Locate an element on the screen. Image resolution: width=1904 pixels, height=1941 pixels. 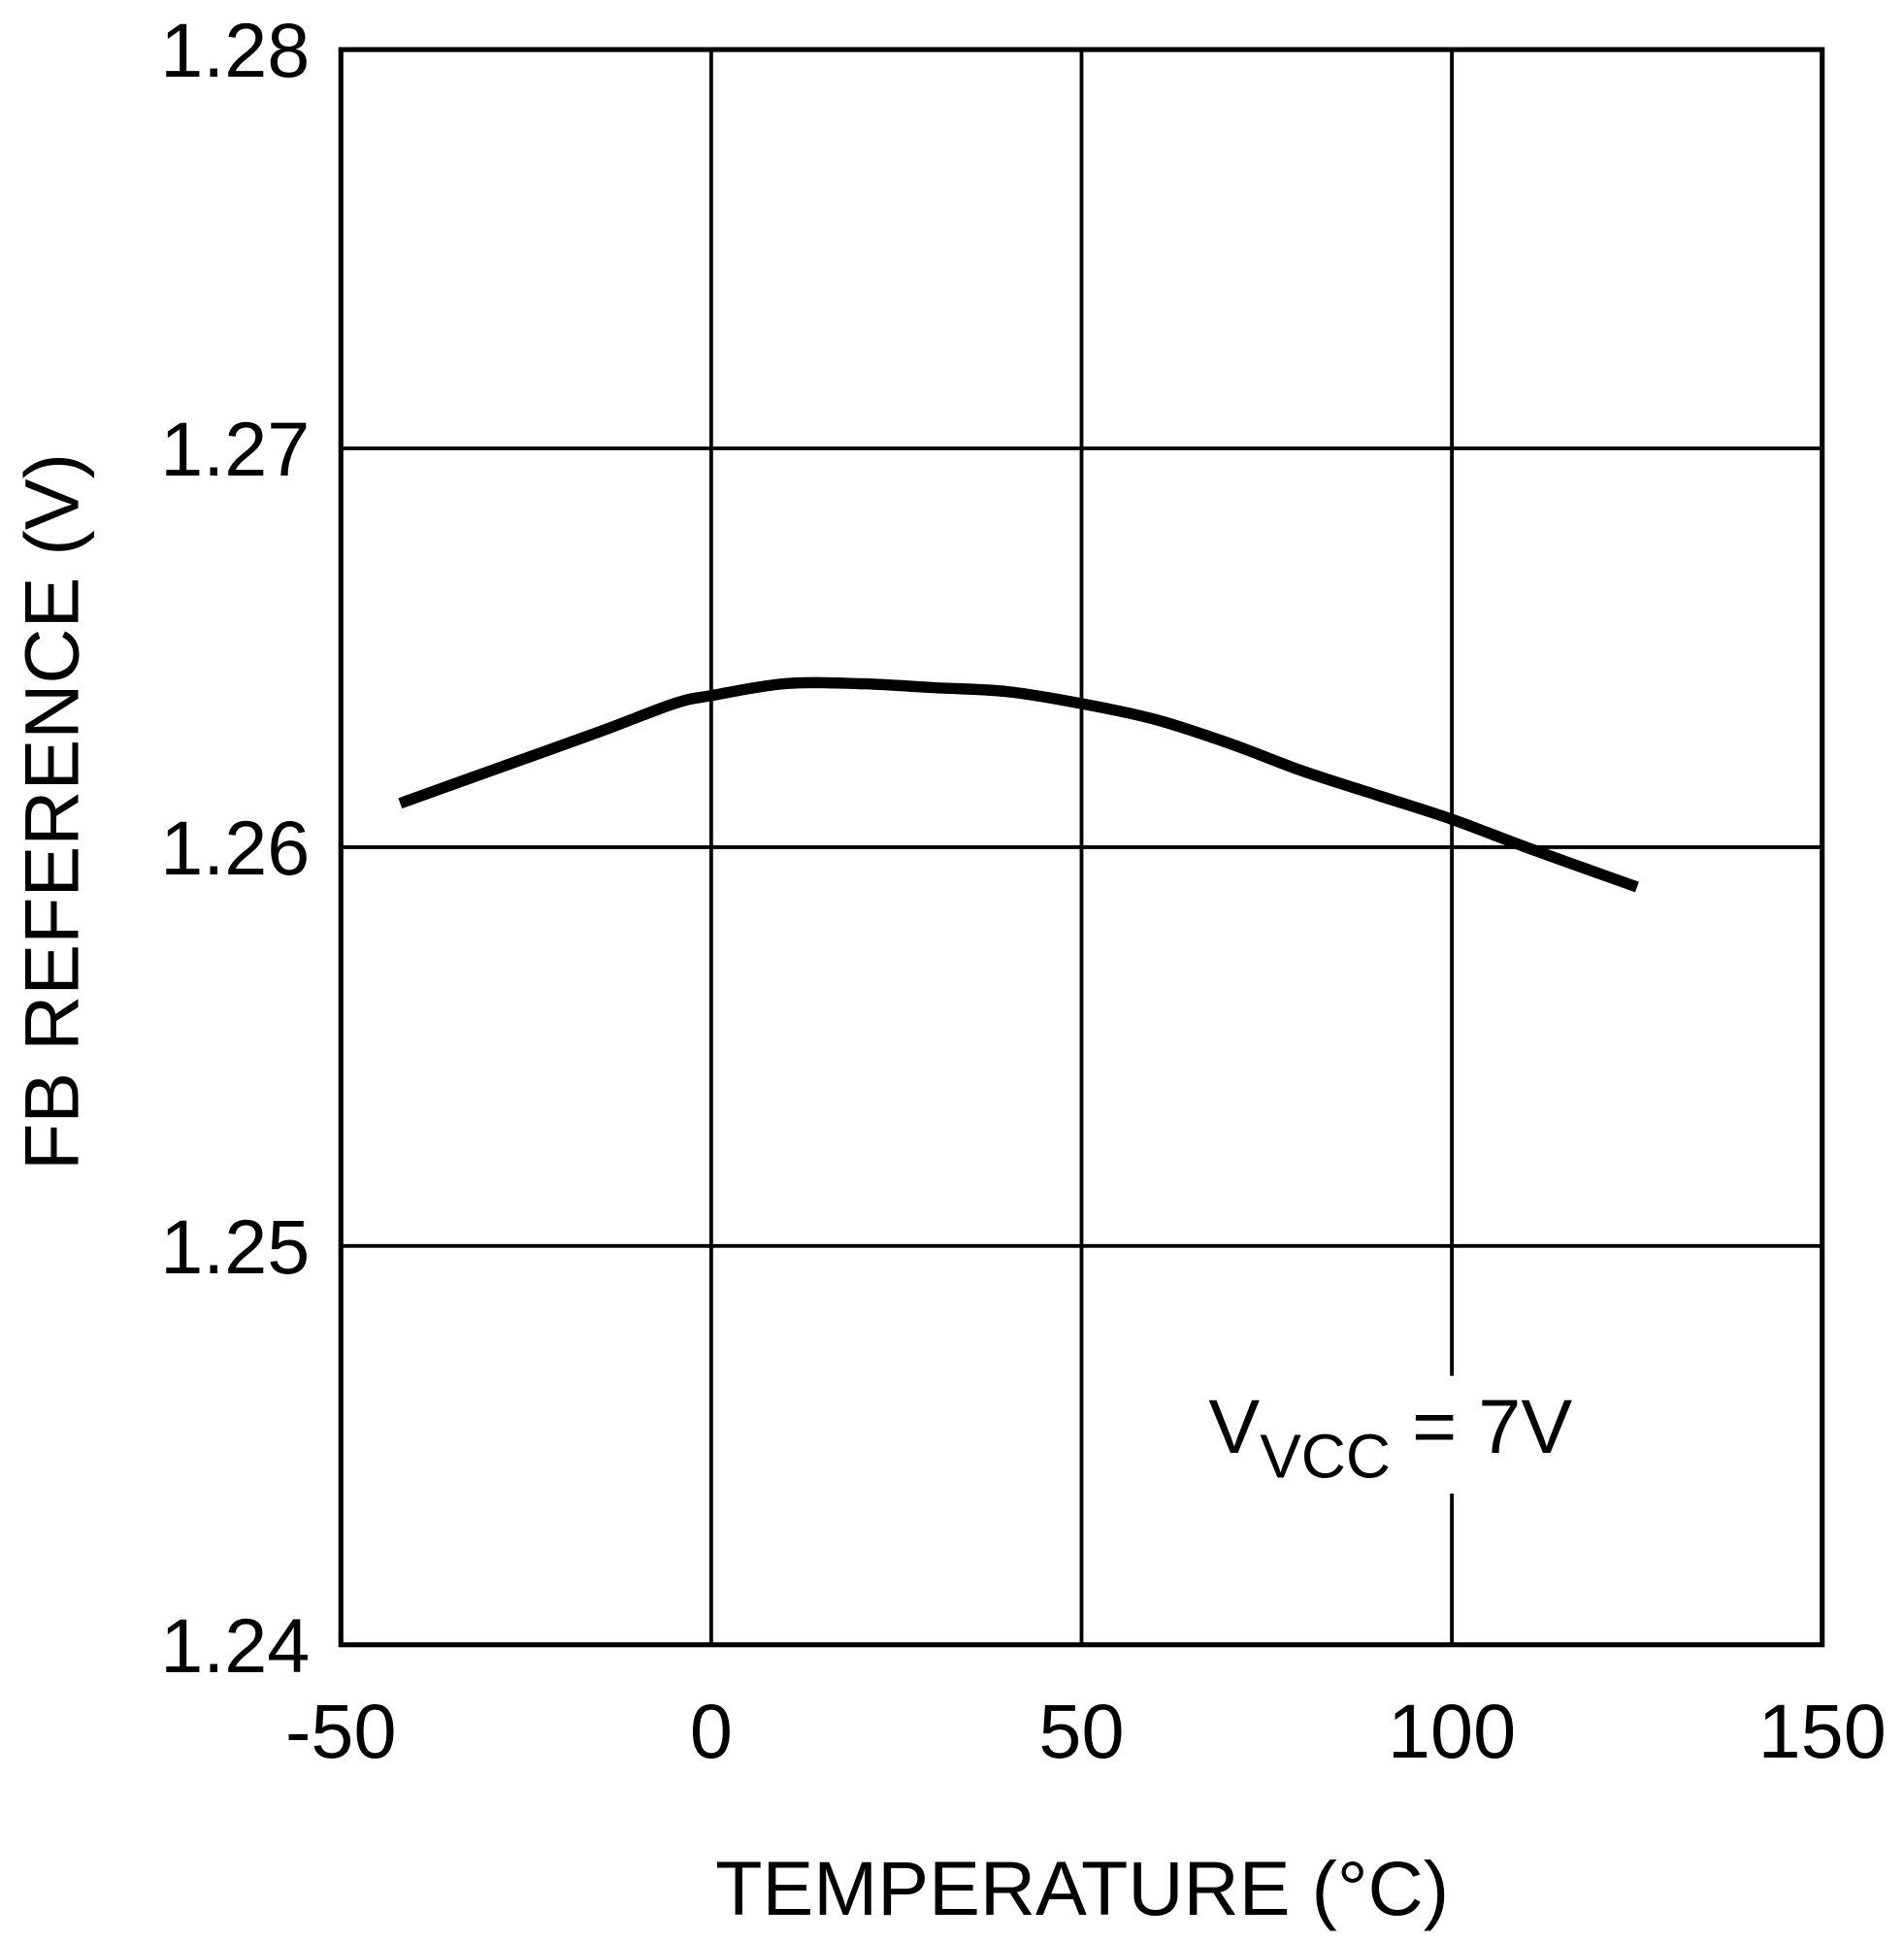
annotation: VVCC = 7V is located at coordinates (1390, 1437).